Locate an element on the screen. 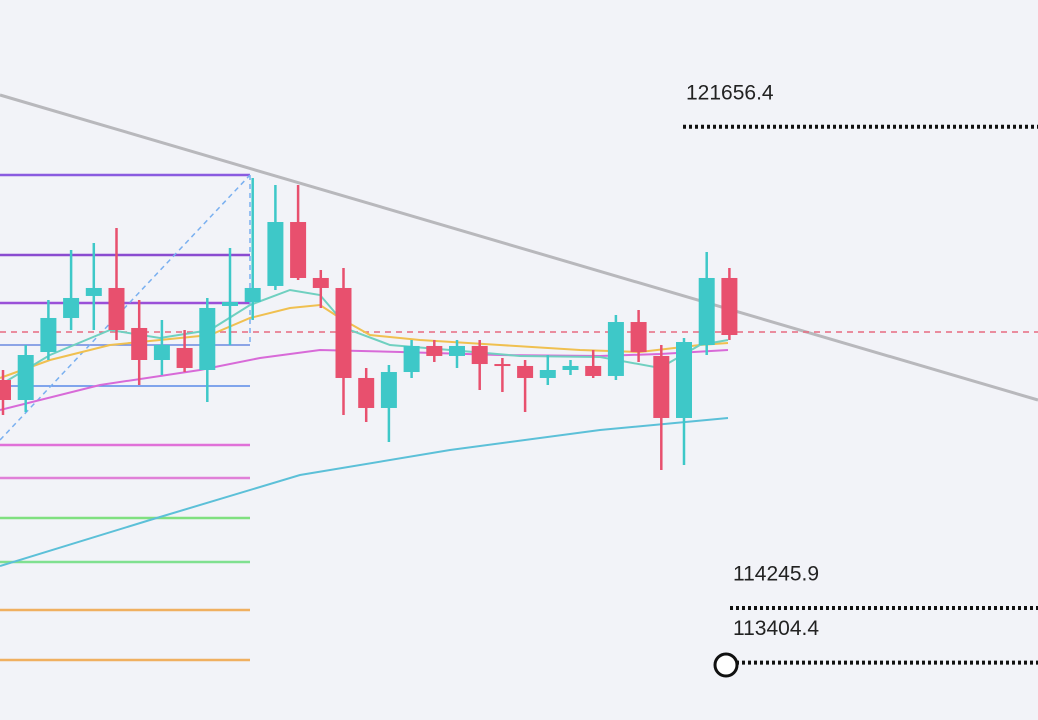 The image size is (1038, 720). price-level-label: 114245.9 is located at coordinates (776, 574).